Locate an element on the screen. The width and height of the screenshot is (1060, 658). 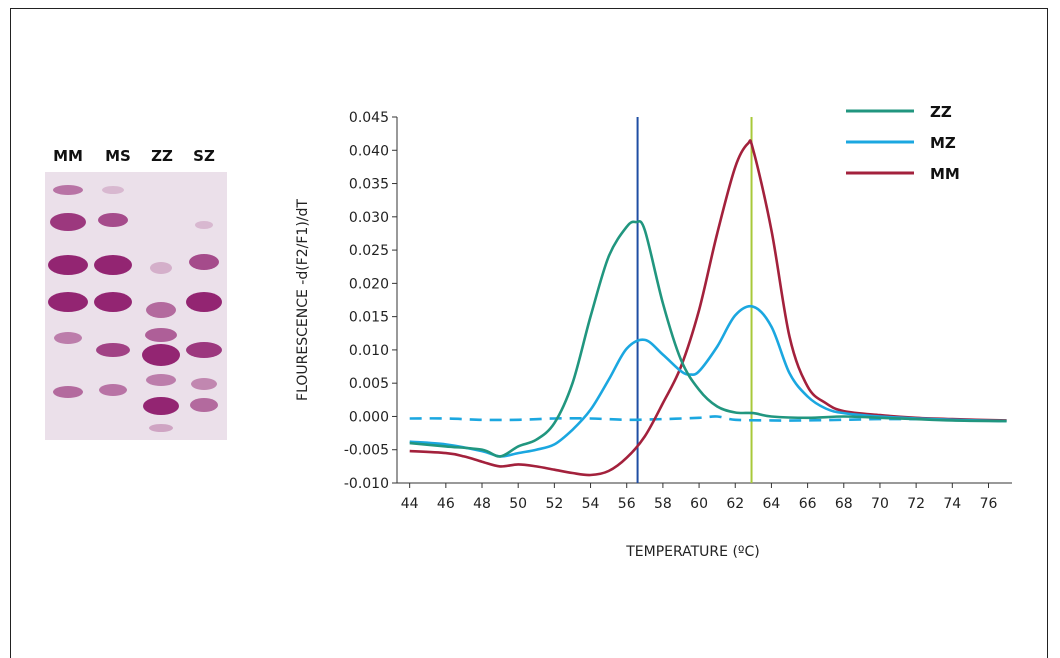
gel-lane-label: SZ is located at coordinates (204, 156).